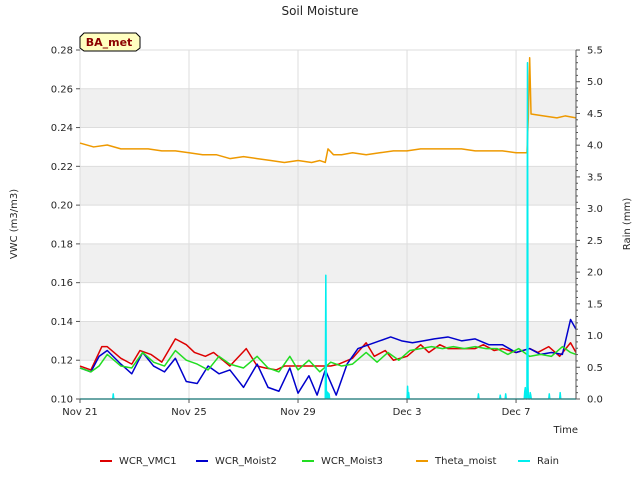  Describe the element at coordinates (595, 146) in the screenshot. I see `y2-tick-label: 4.0` at that location.